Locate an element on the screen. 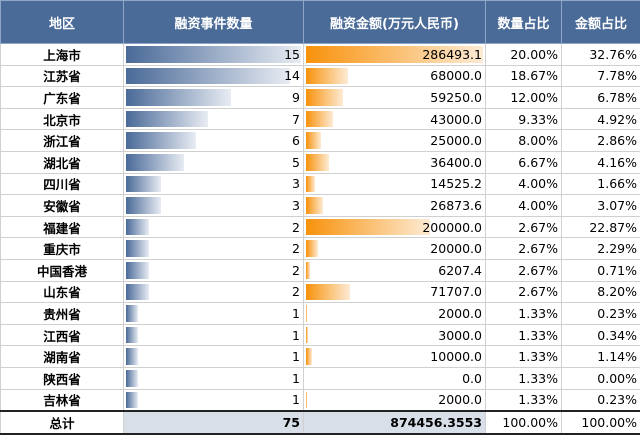 The image size is (640, 435). count-pct-cell: 6.67% is located at coordinates (524, 162).